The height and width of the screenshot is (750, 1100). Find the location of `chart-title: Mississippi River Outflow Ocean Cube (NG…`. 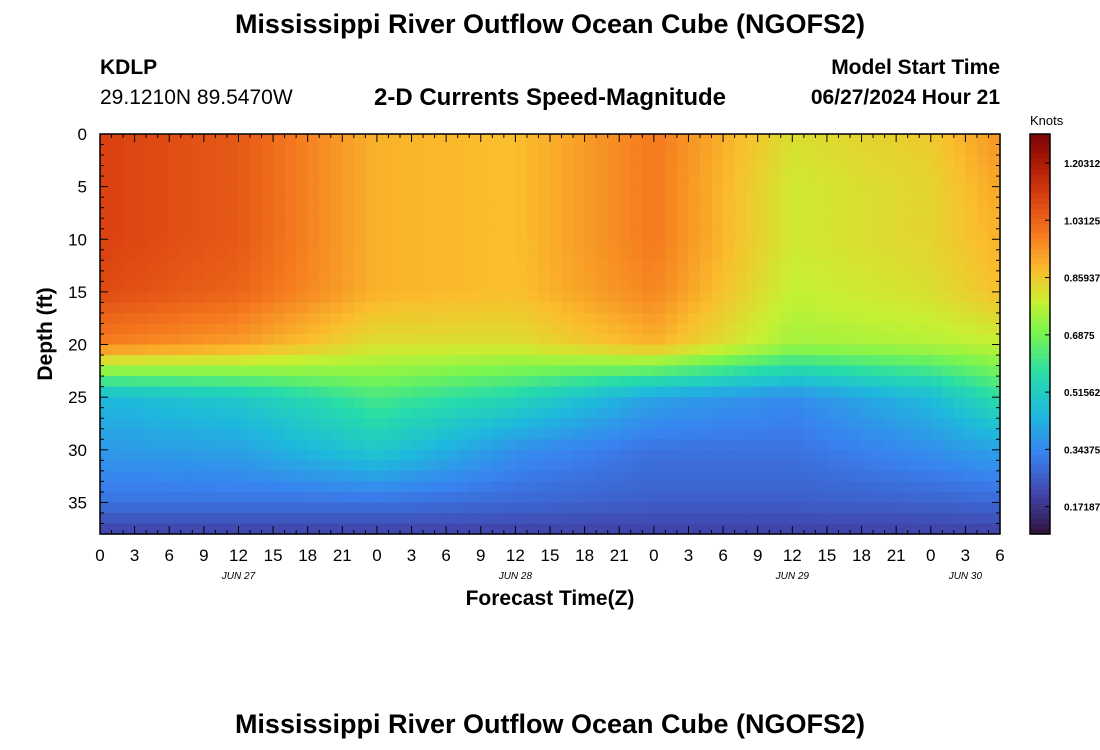

chart-title: Mississippi River Outflow Ocean Cube (NG… is located at coordinates (550, 24).